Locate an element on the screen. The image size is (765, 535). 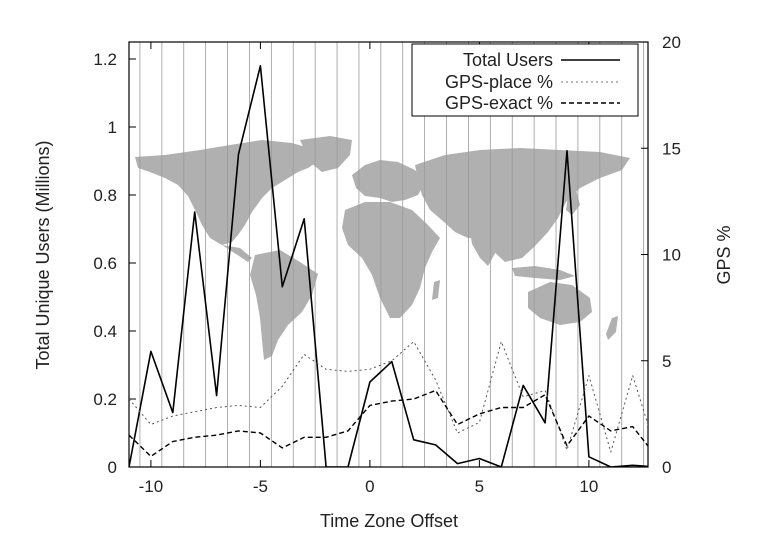
new-zealand-shape is located at coordinates (612, 328).